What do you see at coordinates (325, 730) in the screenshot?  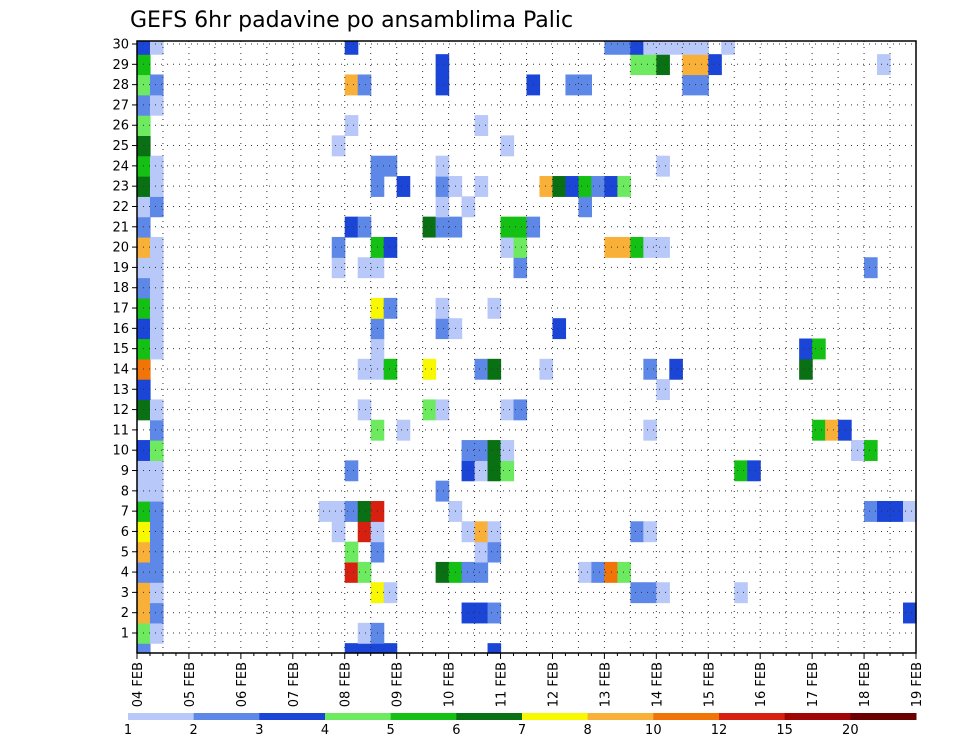 I see `legend-label-4: 4` at bounding box center [325, 730].